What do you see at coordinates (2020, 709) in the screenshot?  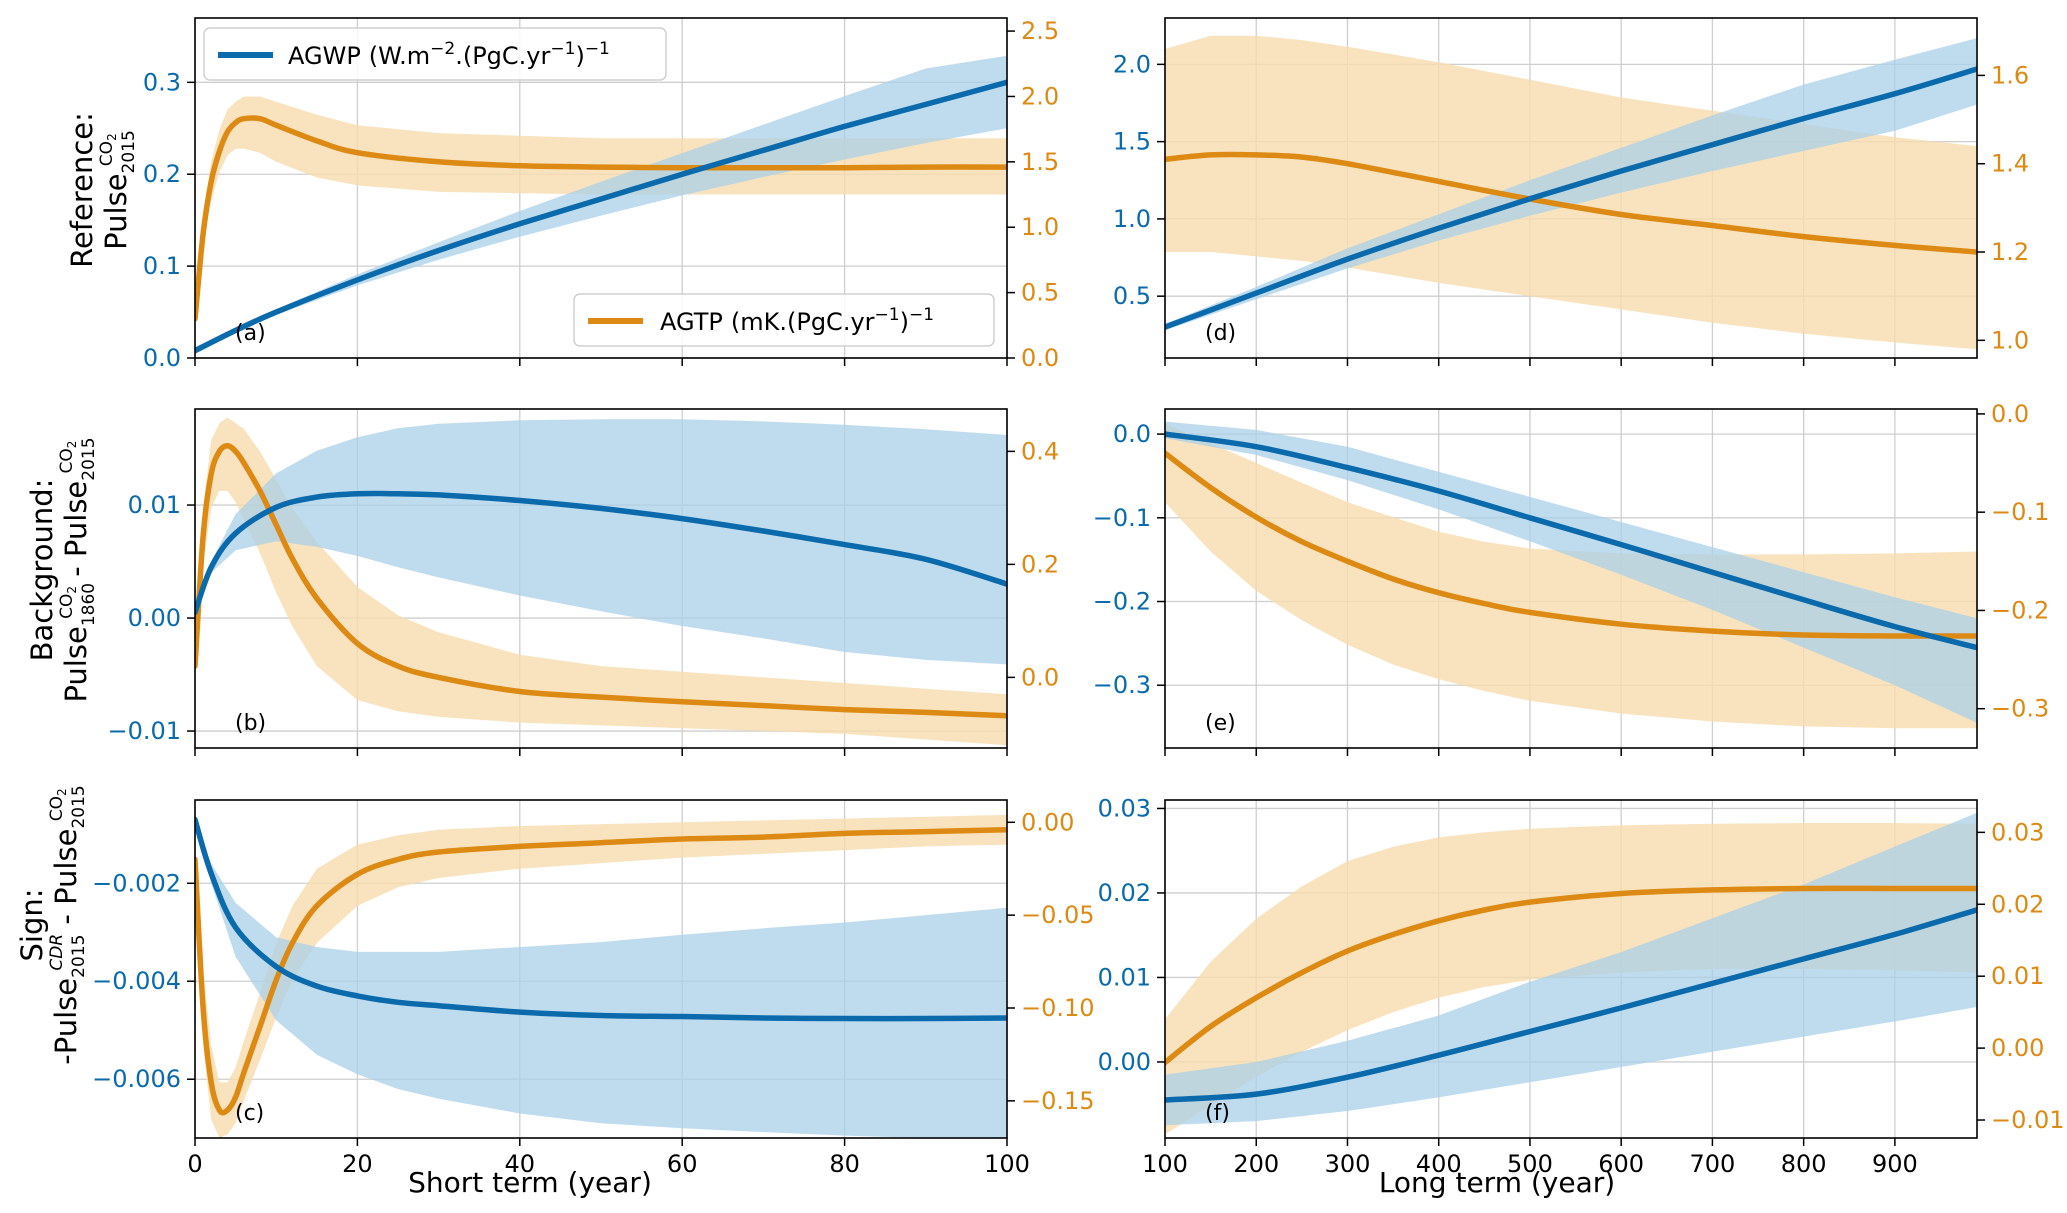 I see `y-tick-label-right: −0.3` at bounding box center [2020, 709].